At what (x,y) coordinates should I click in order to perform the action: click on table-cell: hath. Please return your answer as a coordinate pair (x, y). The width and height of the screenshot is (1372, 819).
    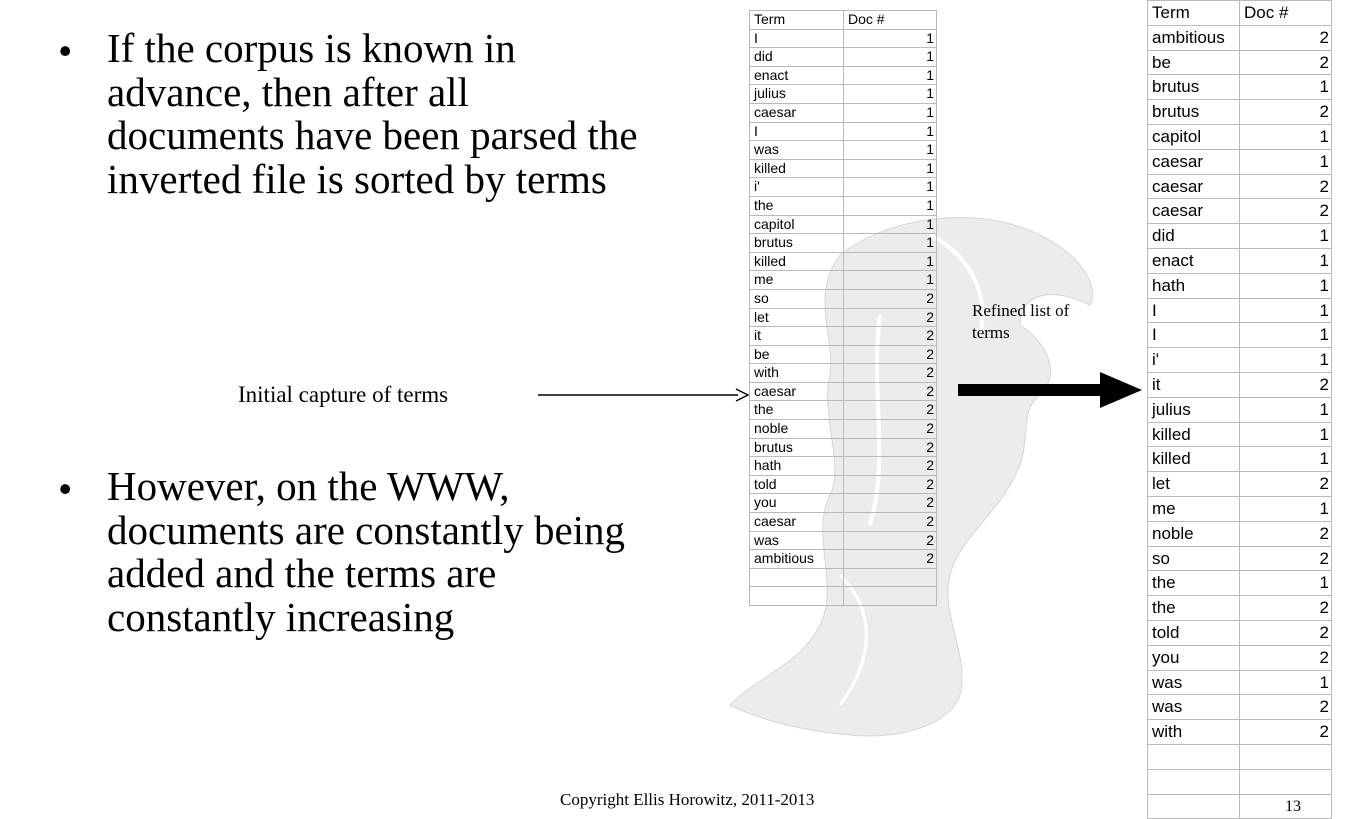
    Looking at the image, I should click on (796, 466).